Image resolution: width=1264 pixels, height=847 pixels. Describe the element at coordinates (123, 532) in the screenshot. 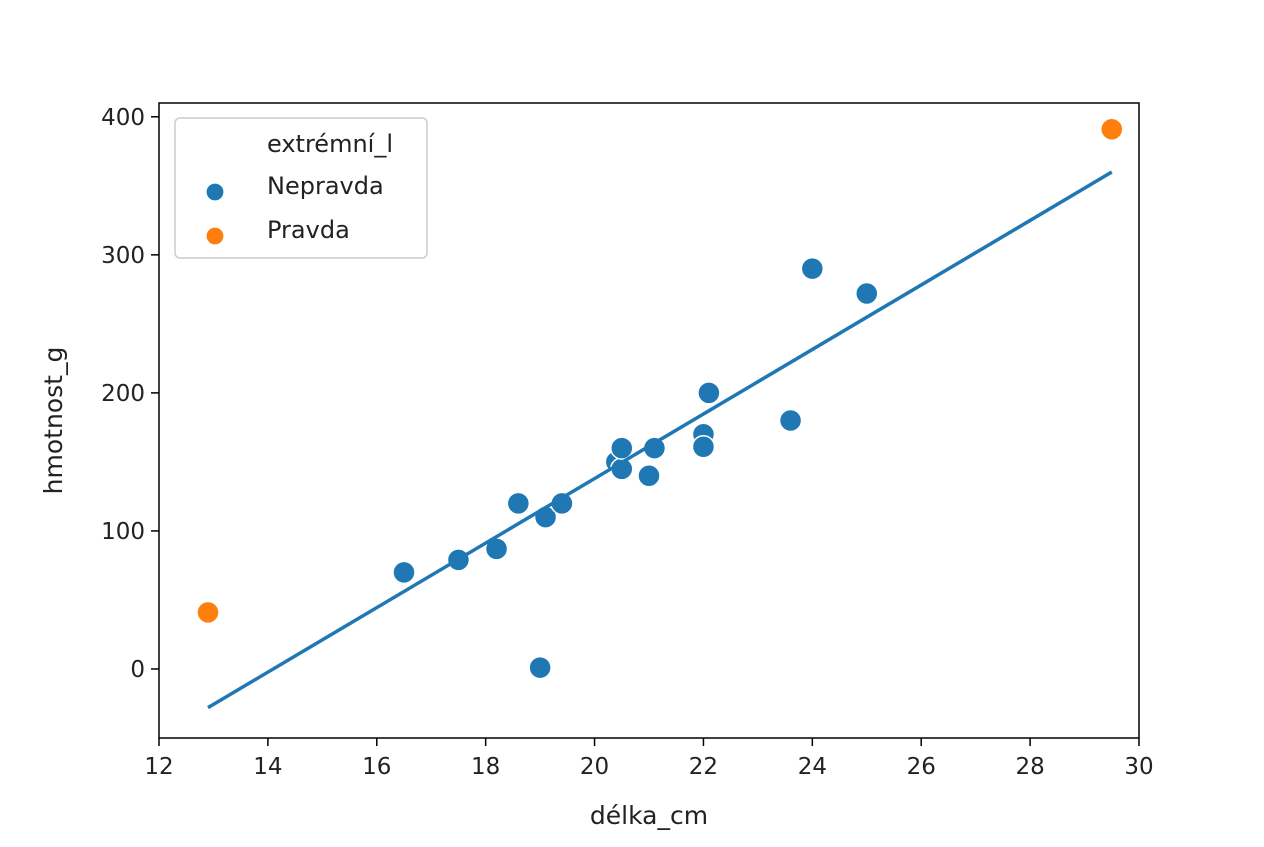

I see `y-tick-label: 100` at that location.